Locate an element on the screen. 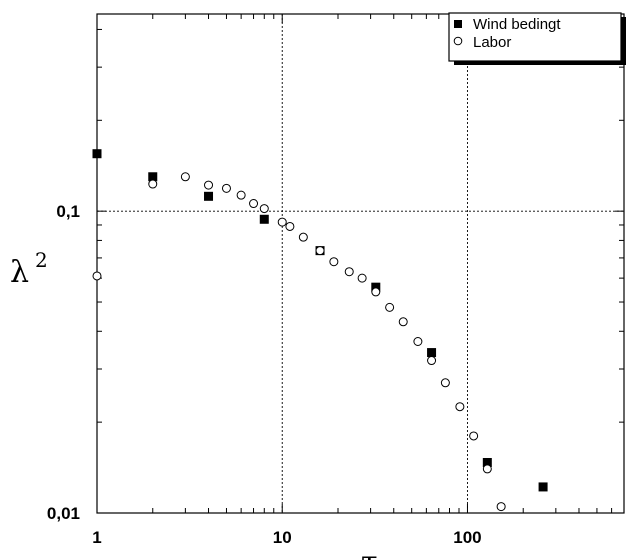  y-axis-label: λ 2 is located at coordinates (29, 269).